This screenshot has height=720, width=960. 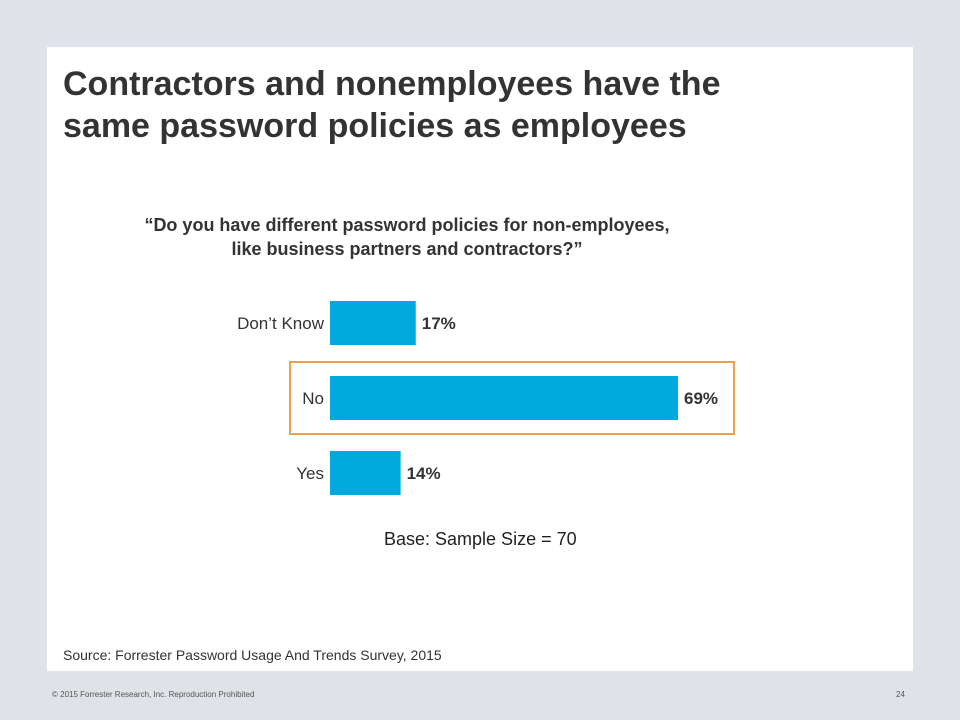 What do you see at coordinates (407, 249) in the screenshot?
I see `chart-title-line-2: like business partners and contractors?”` at bounding box center [407, 249].